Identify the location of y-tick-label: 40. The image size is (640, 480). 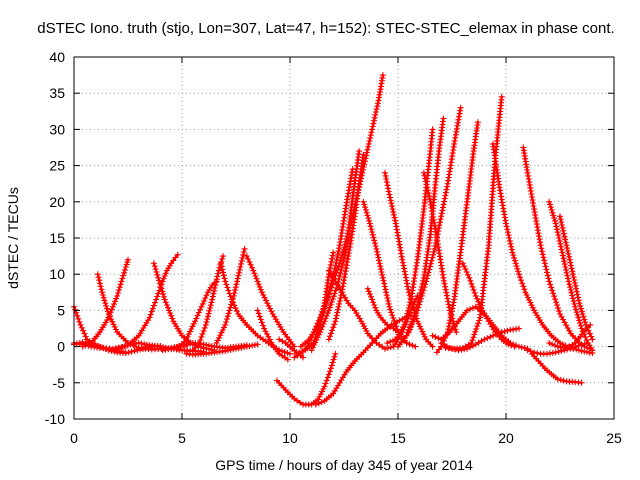
(57, 57).